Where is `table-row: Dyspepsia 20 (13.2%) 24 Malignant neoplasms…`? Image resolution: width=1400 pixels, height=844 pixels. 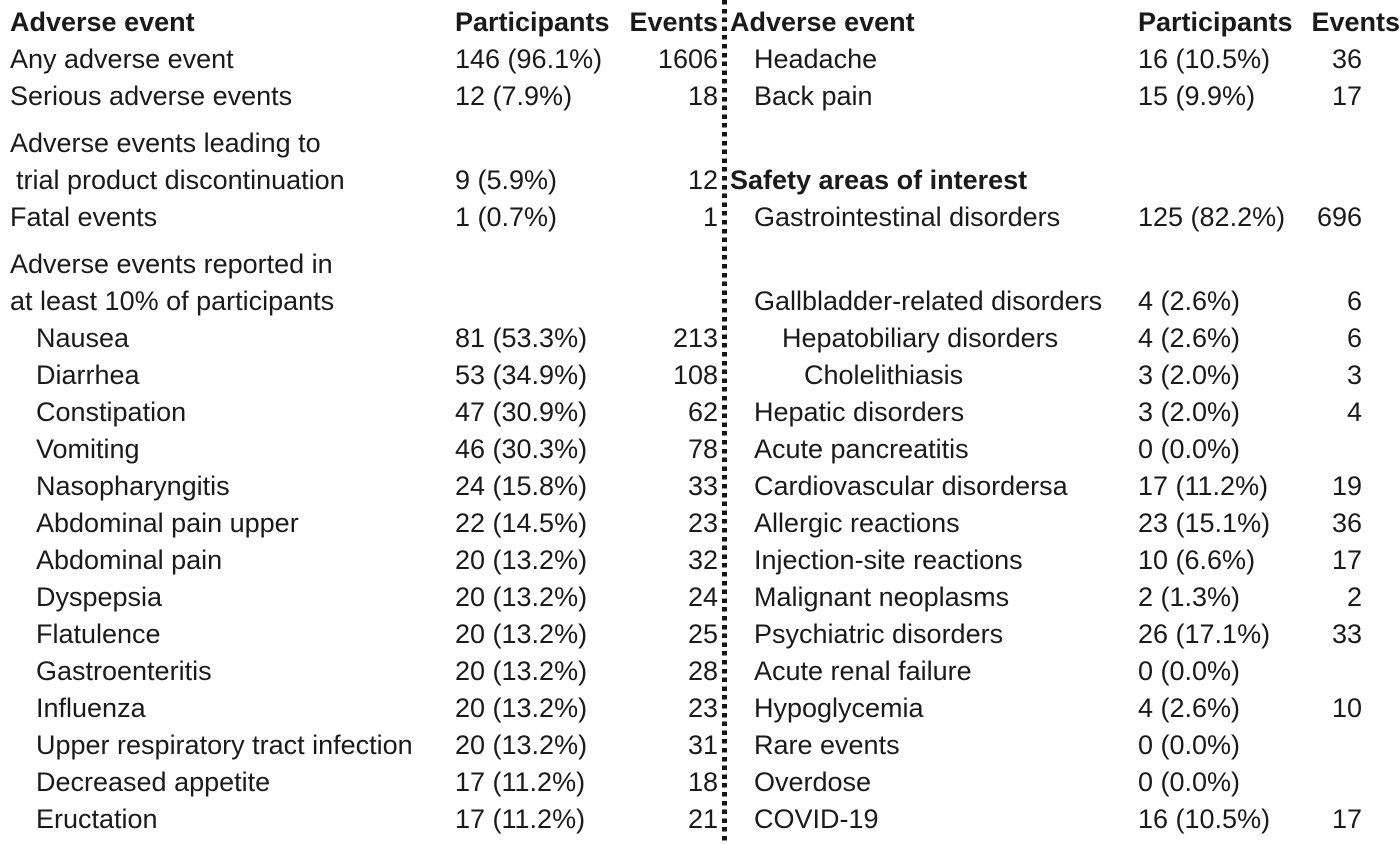 table-row: Dyspepsia 20 (13.2%) 24 Malignant neoplasms… is located at coordinates (704, 597).